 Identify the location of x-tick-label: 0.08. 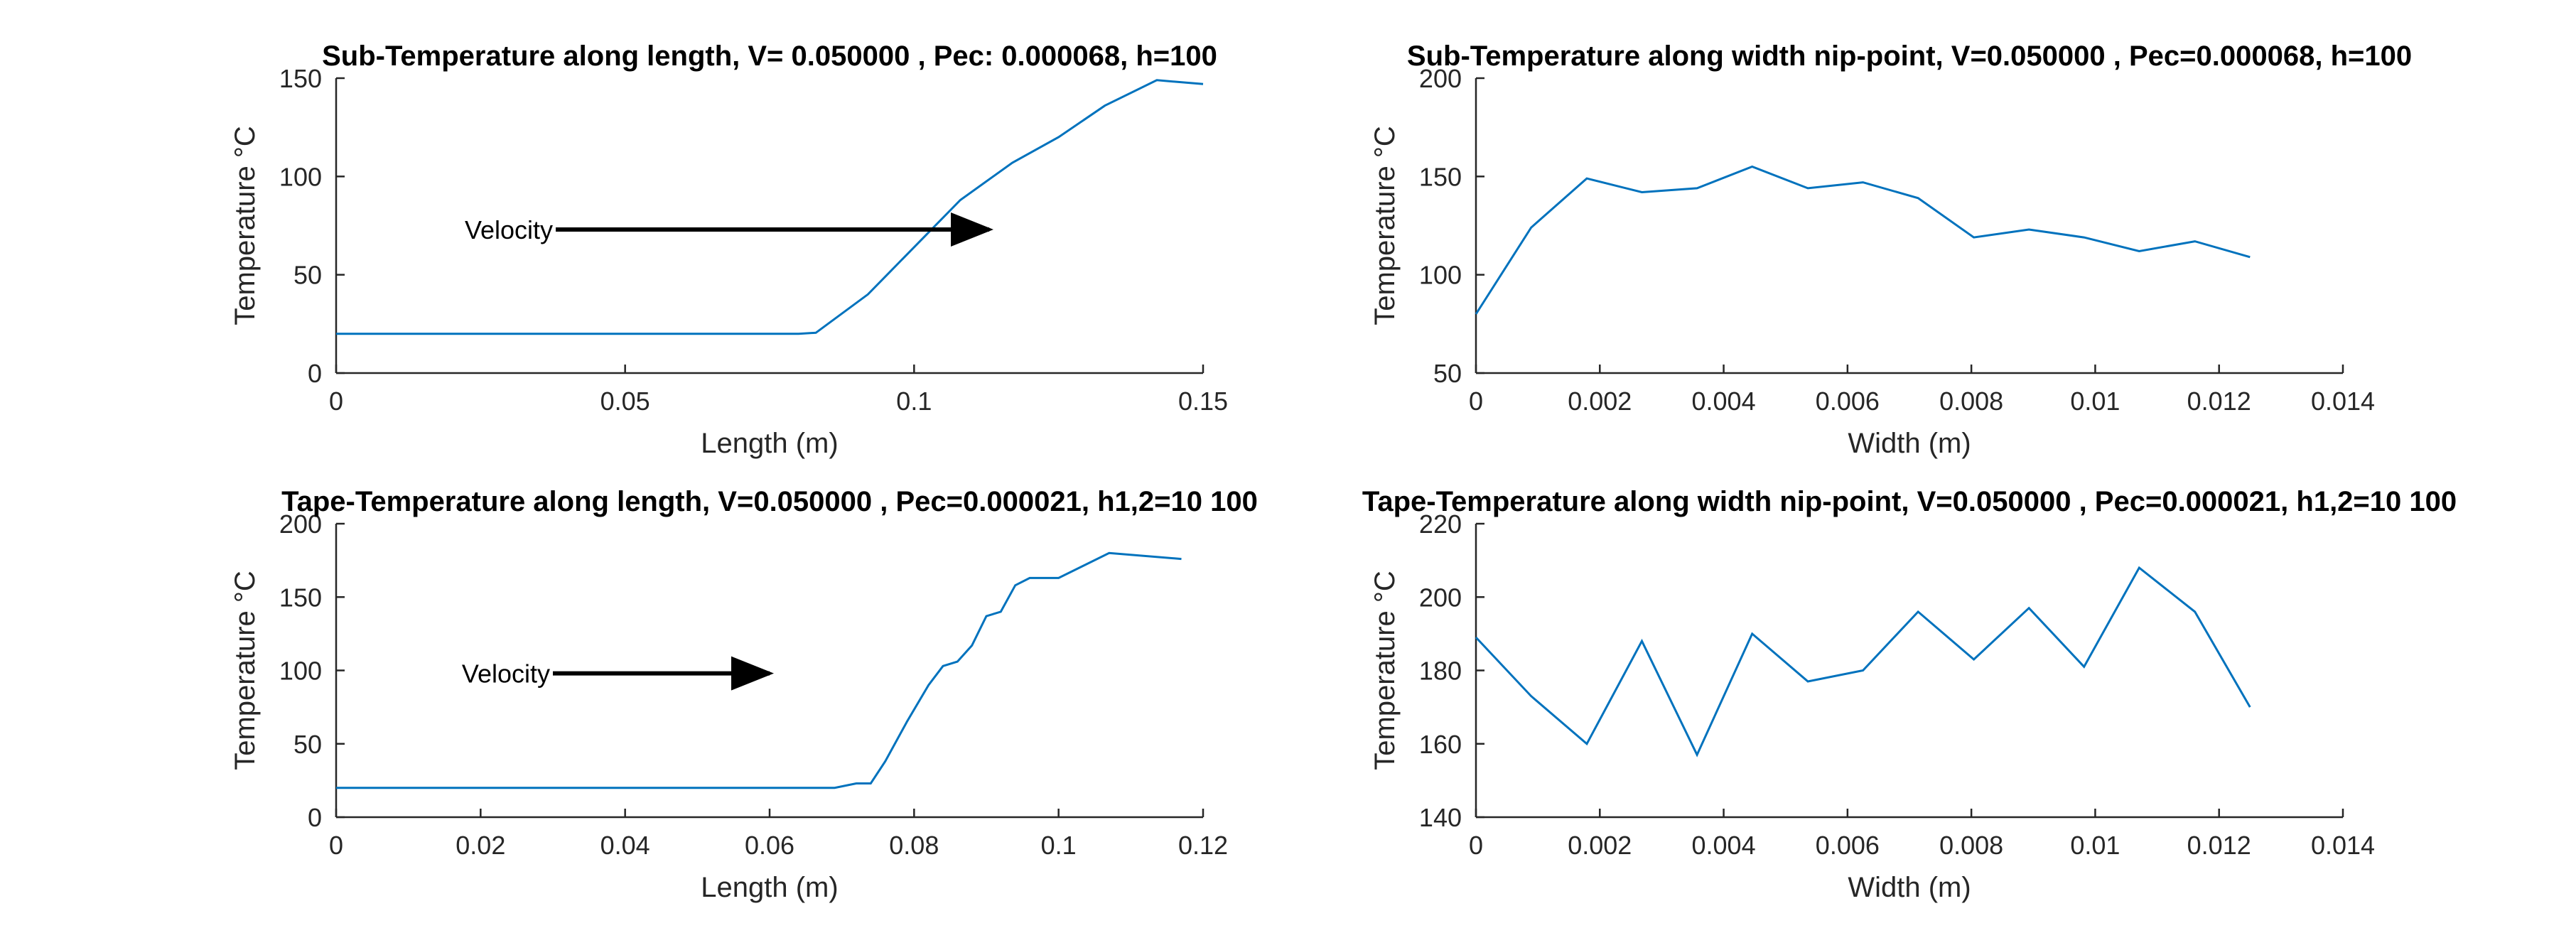
(914, 845).